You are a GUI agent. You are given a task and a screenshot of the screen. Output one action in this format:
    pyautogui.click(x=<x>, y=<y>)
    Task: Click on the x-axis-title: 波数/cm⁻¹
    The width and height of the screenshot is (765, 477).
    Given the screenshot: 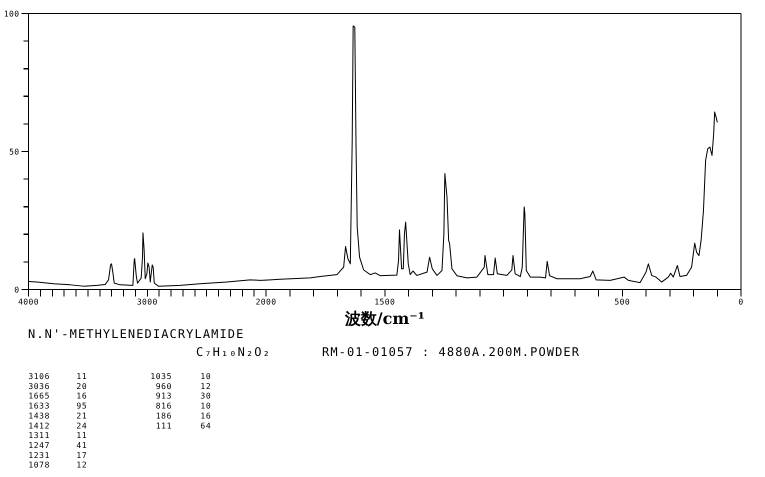 What is the action you would take?
    pyautogui.click(x=384, y=318)
    